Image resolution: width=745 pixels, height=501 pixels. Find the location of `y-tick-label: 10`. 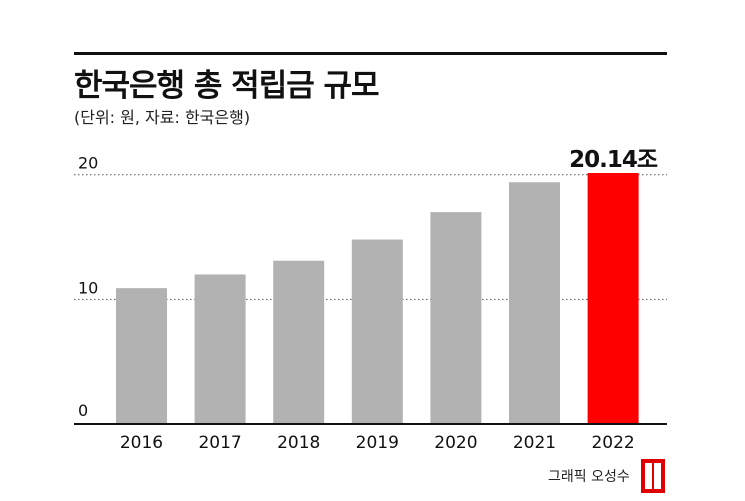

y-tick-label: 10 is located at coordinates (88, 287).